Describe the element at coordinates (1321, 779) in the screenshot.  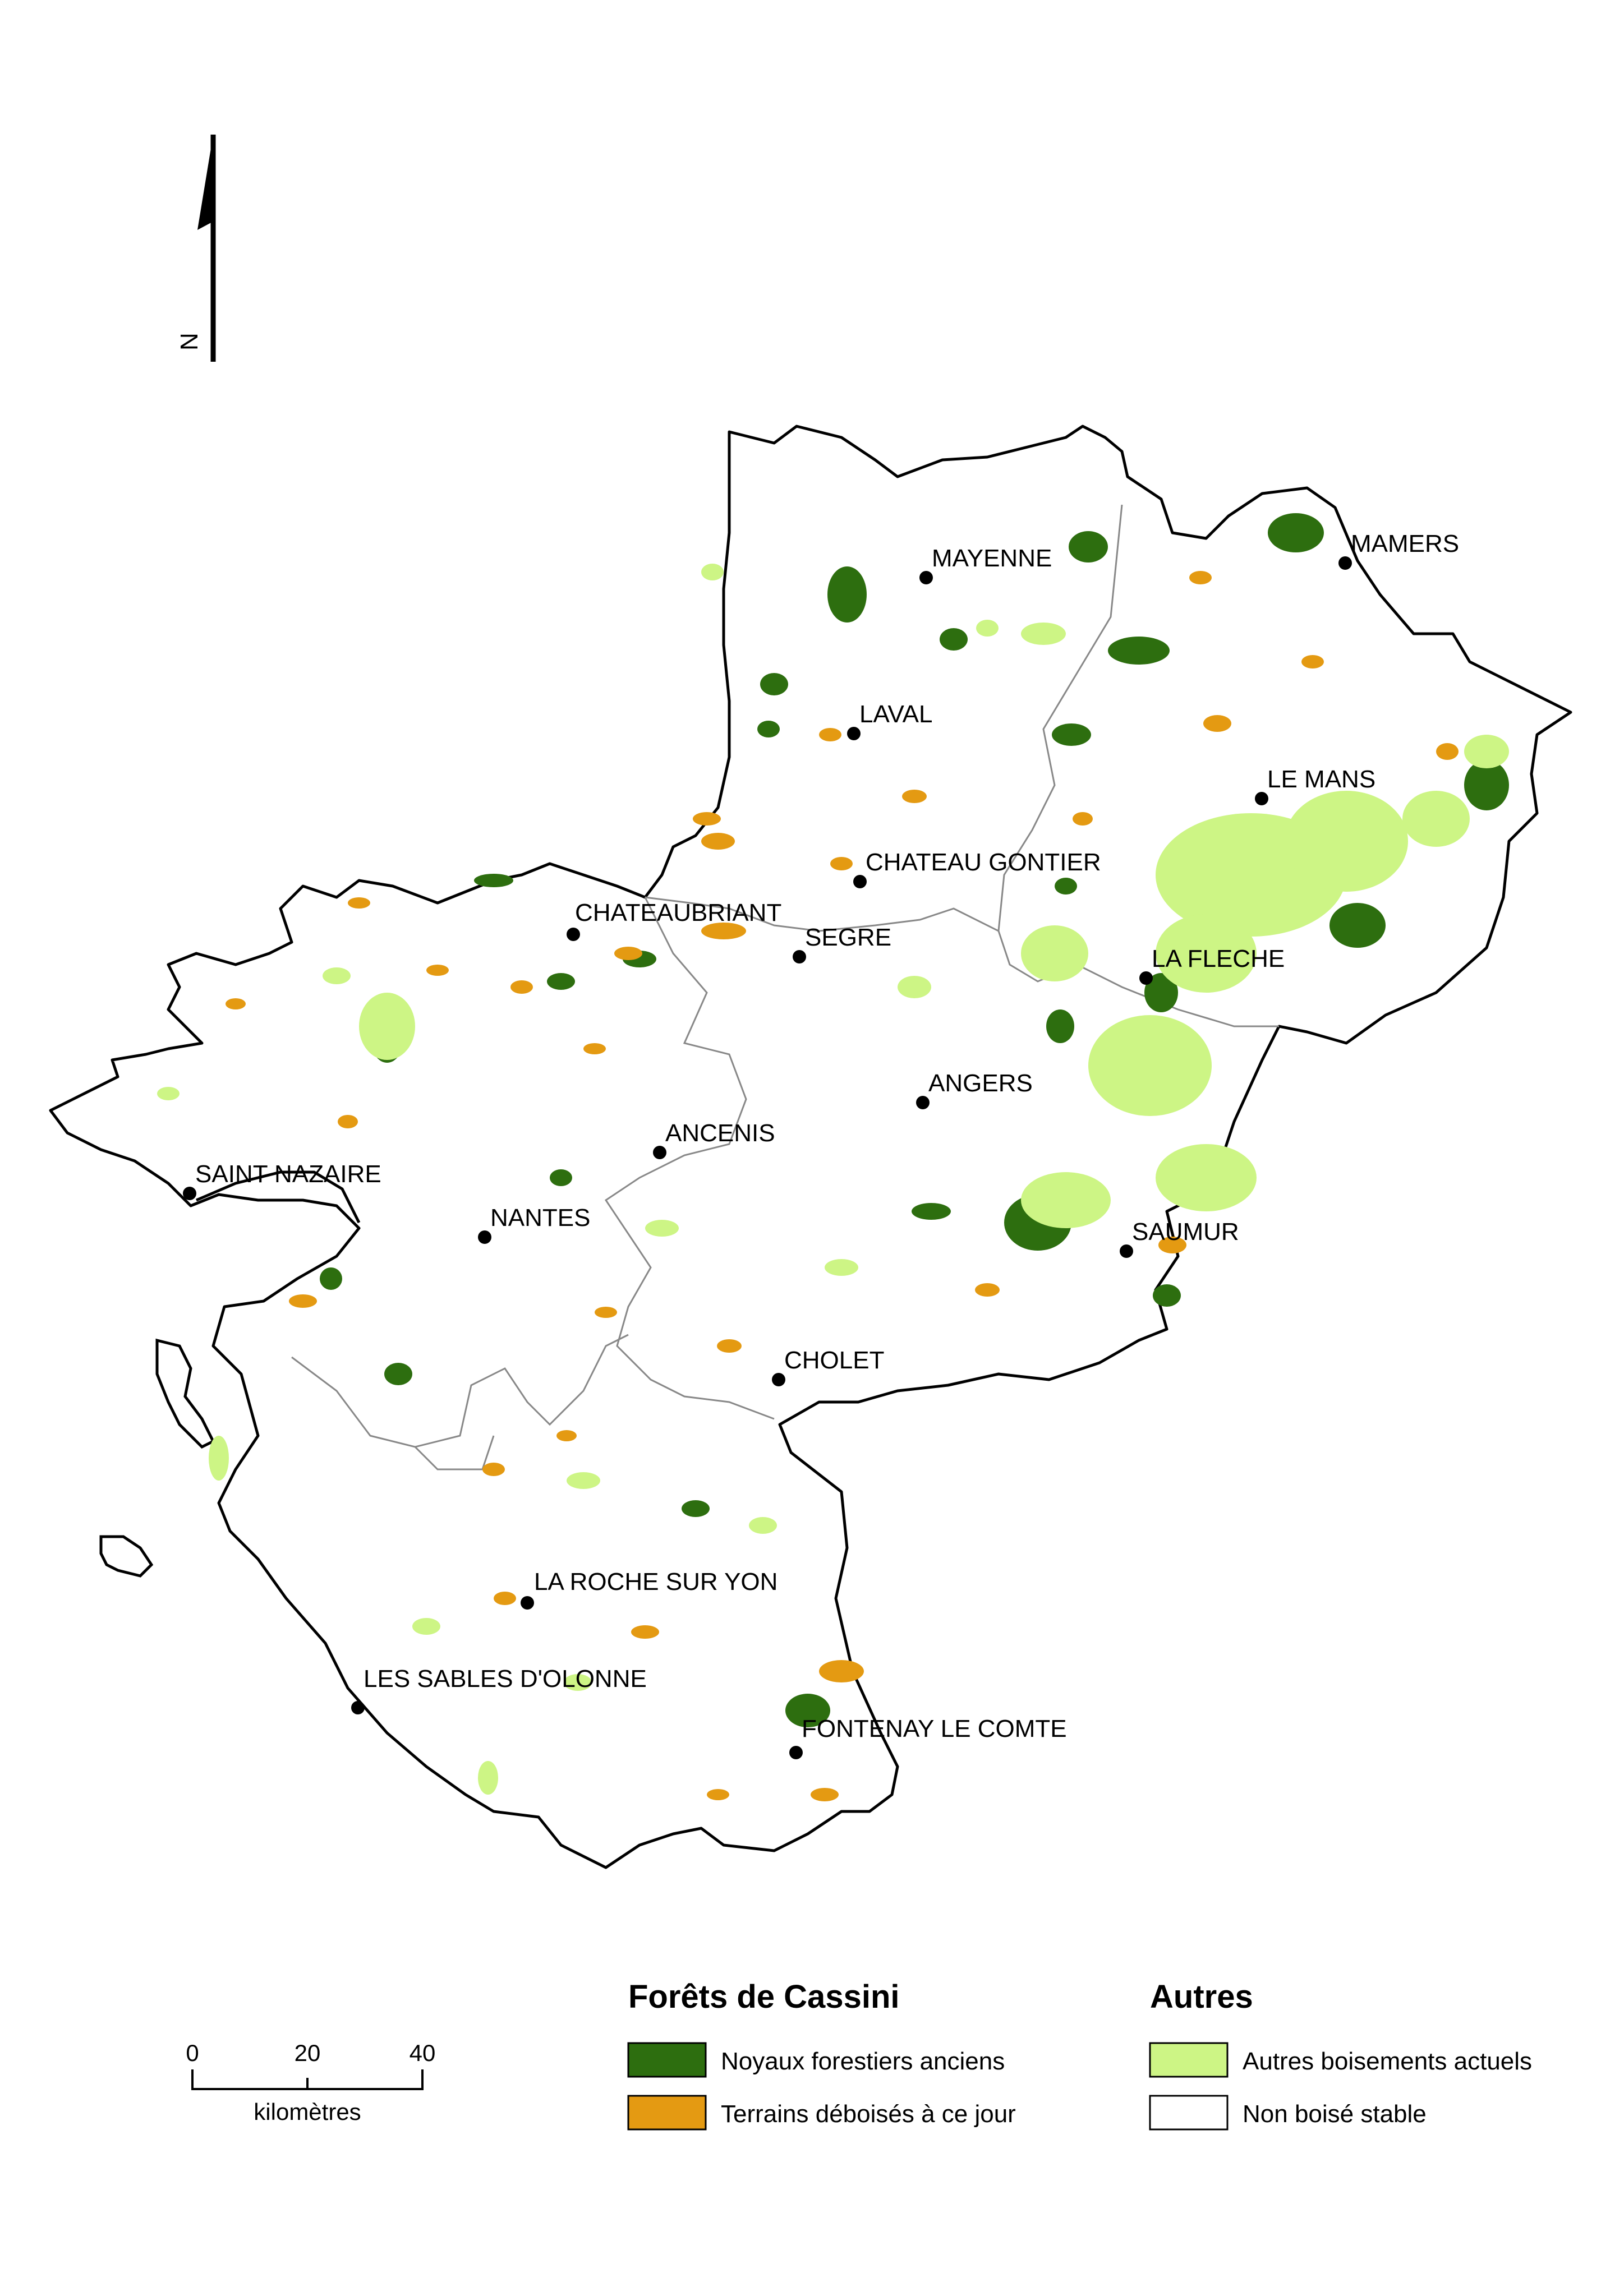
I see `city-label: LE MANS` at that location.